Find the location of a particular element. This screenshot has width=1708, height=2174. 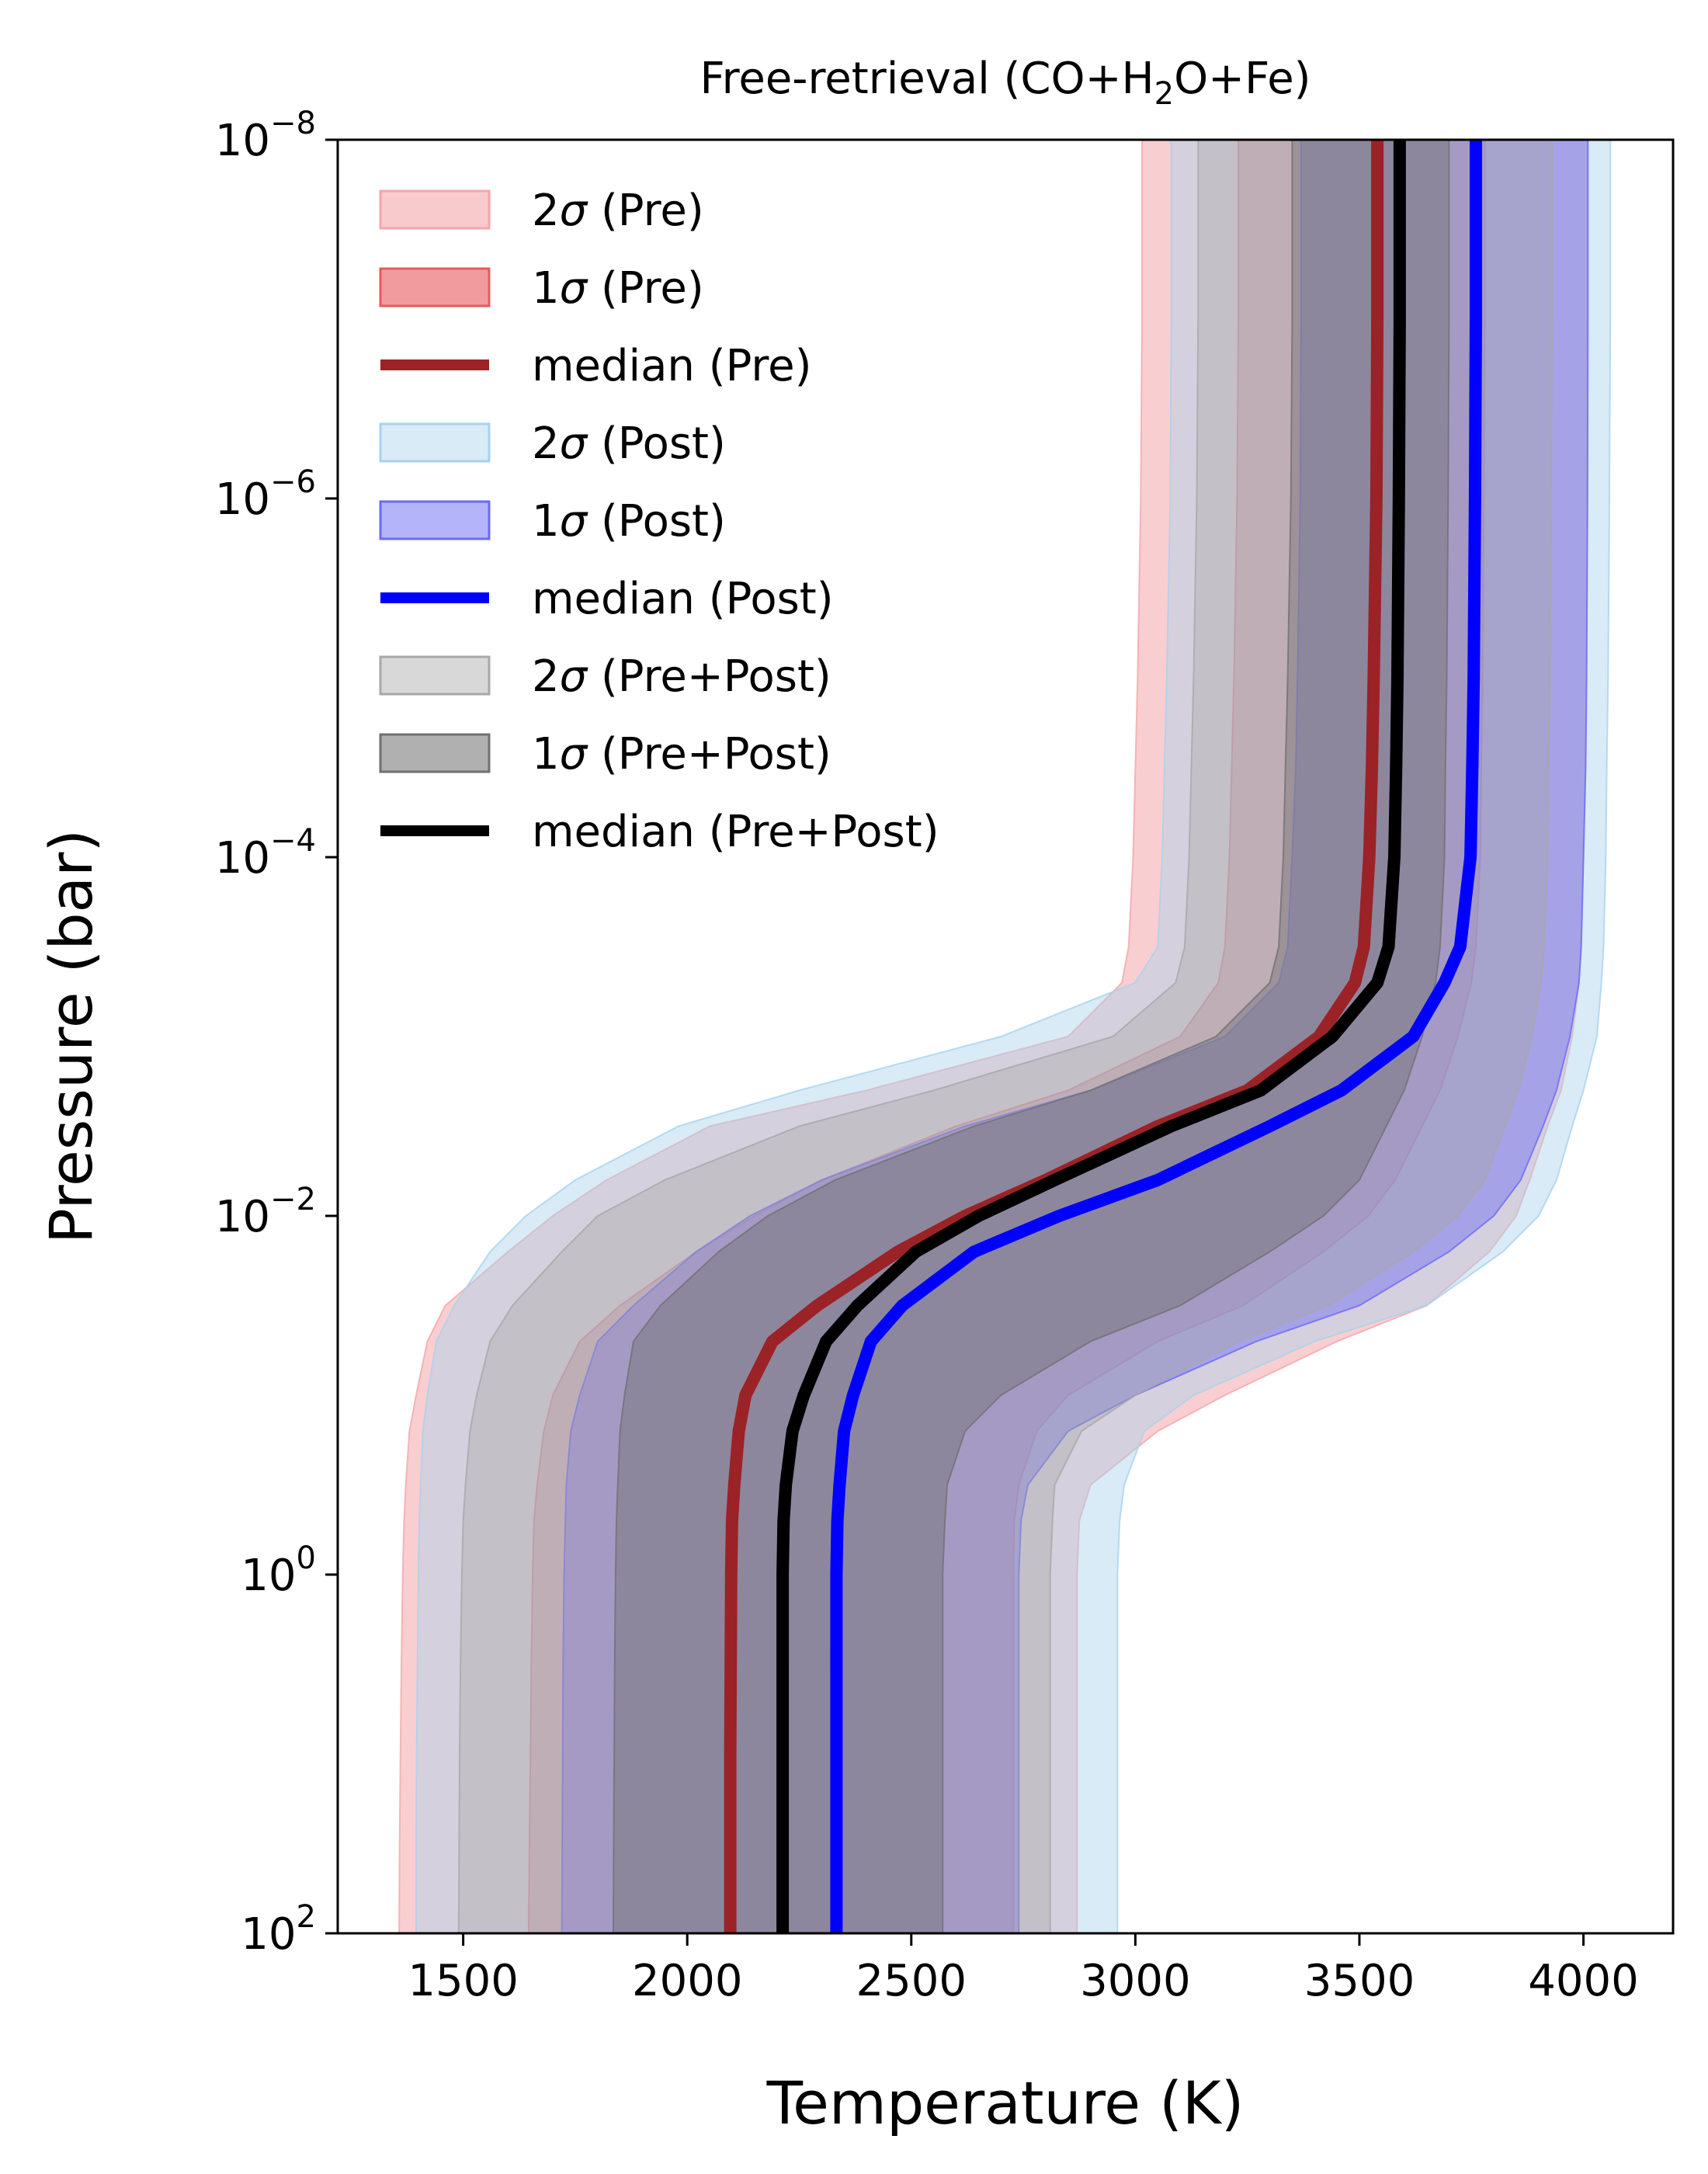

y-tick-label: 10⁻⁶ is located at coordinates (265, 495).